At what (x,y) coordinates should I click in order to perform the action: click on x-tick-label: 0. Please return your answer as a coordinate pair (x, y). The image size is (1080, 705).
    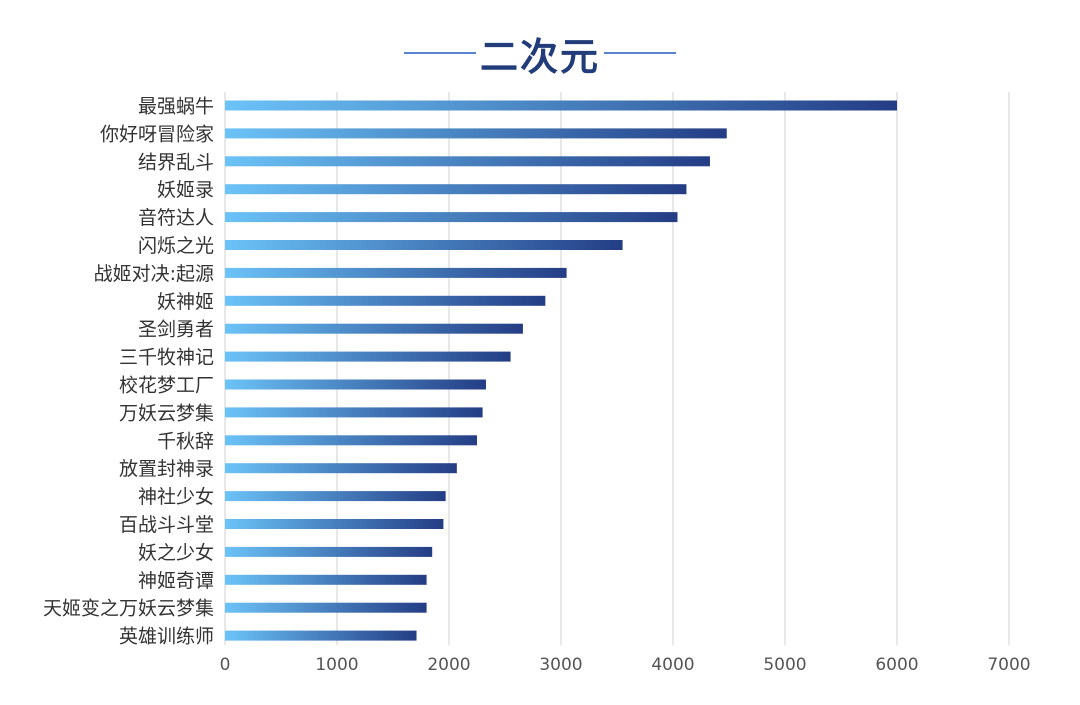
    Looking at the image, I should click on (225, 665).